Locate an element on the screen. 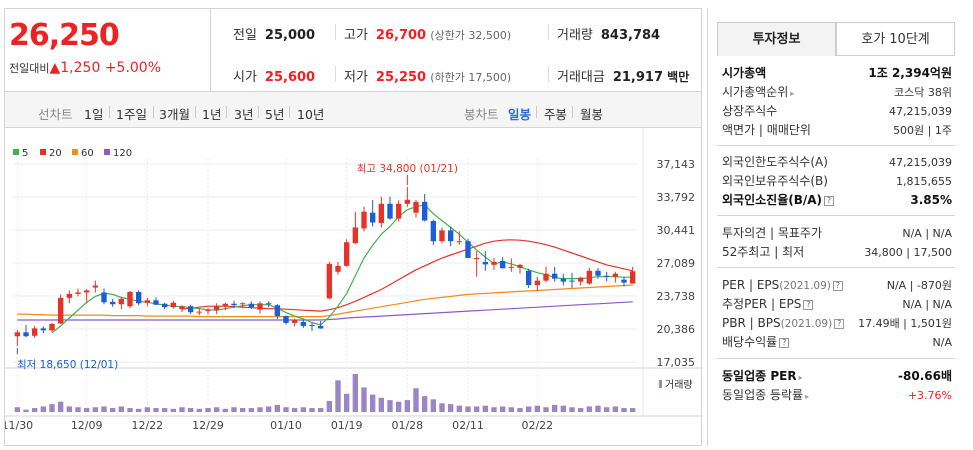 The height and width of the screenshot is (450, 973). row-sector-per: 동일업종 PER ▸ -80.66배 is located at coordinates (837, 376).